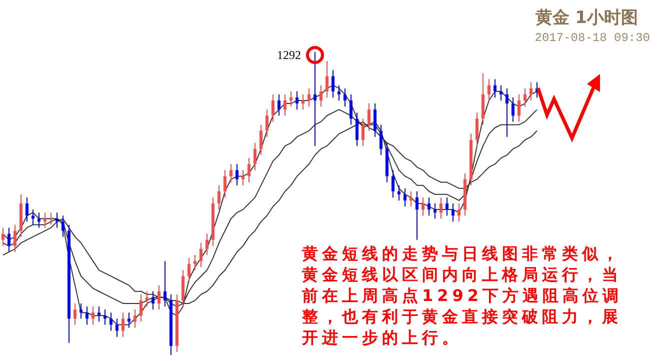  What do you see at coordinates (586, 18) in the screenshot?
I see `text: 黄金 1小时图` at bounding box center [586, 18].